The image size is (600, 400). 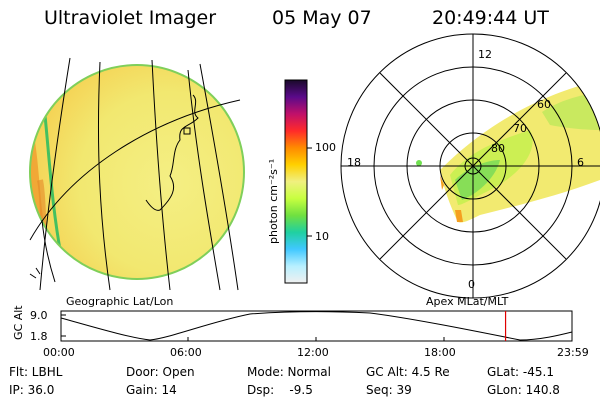 What do you see at coordinates (520, 372) in the screenshot?
I see `info-glat: GLat: -45.1` at bounding box center [520, 372].